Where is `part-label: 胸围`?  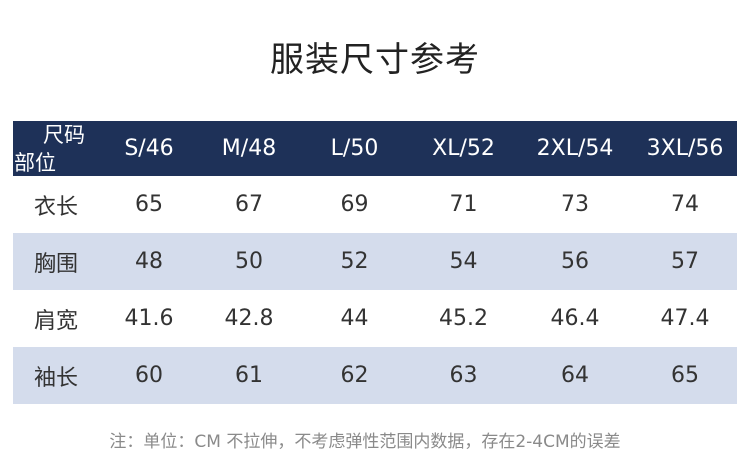
part-label: 胸围 is located at coordinates (55, 264).